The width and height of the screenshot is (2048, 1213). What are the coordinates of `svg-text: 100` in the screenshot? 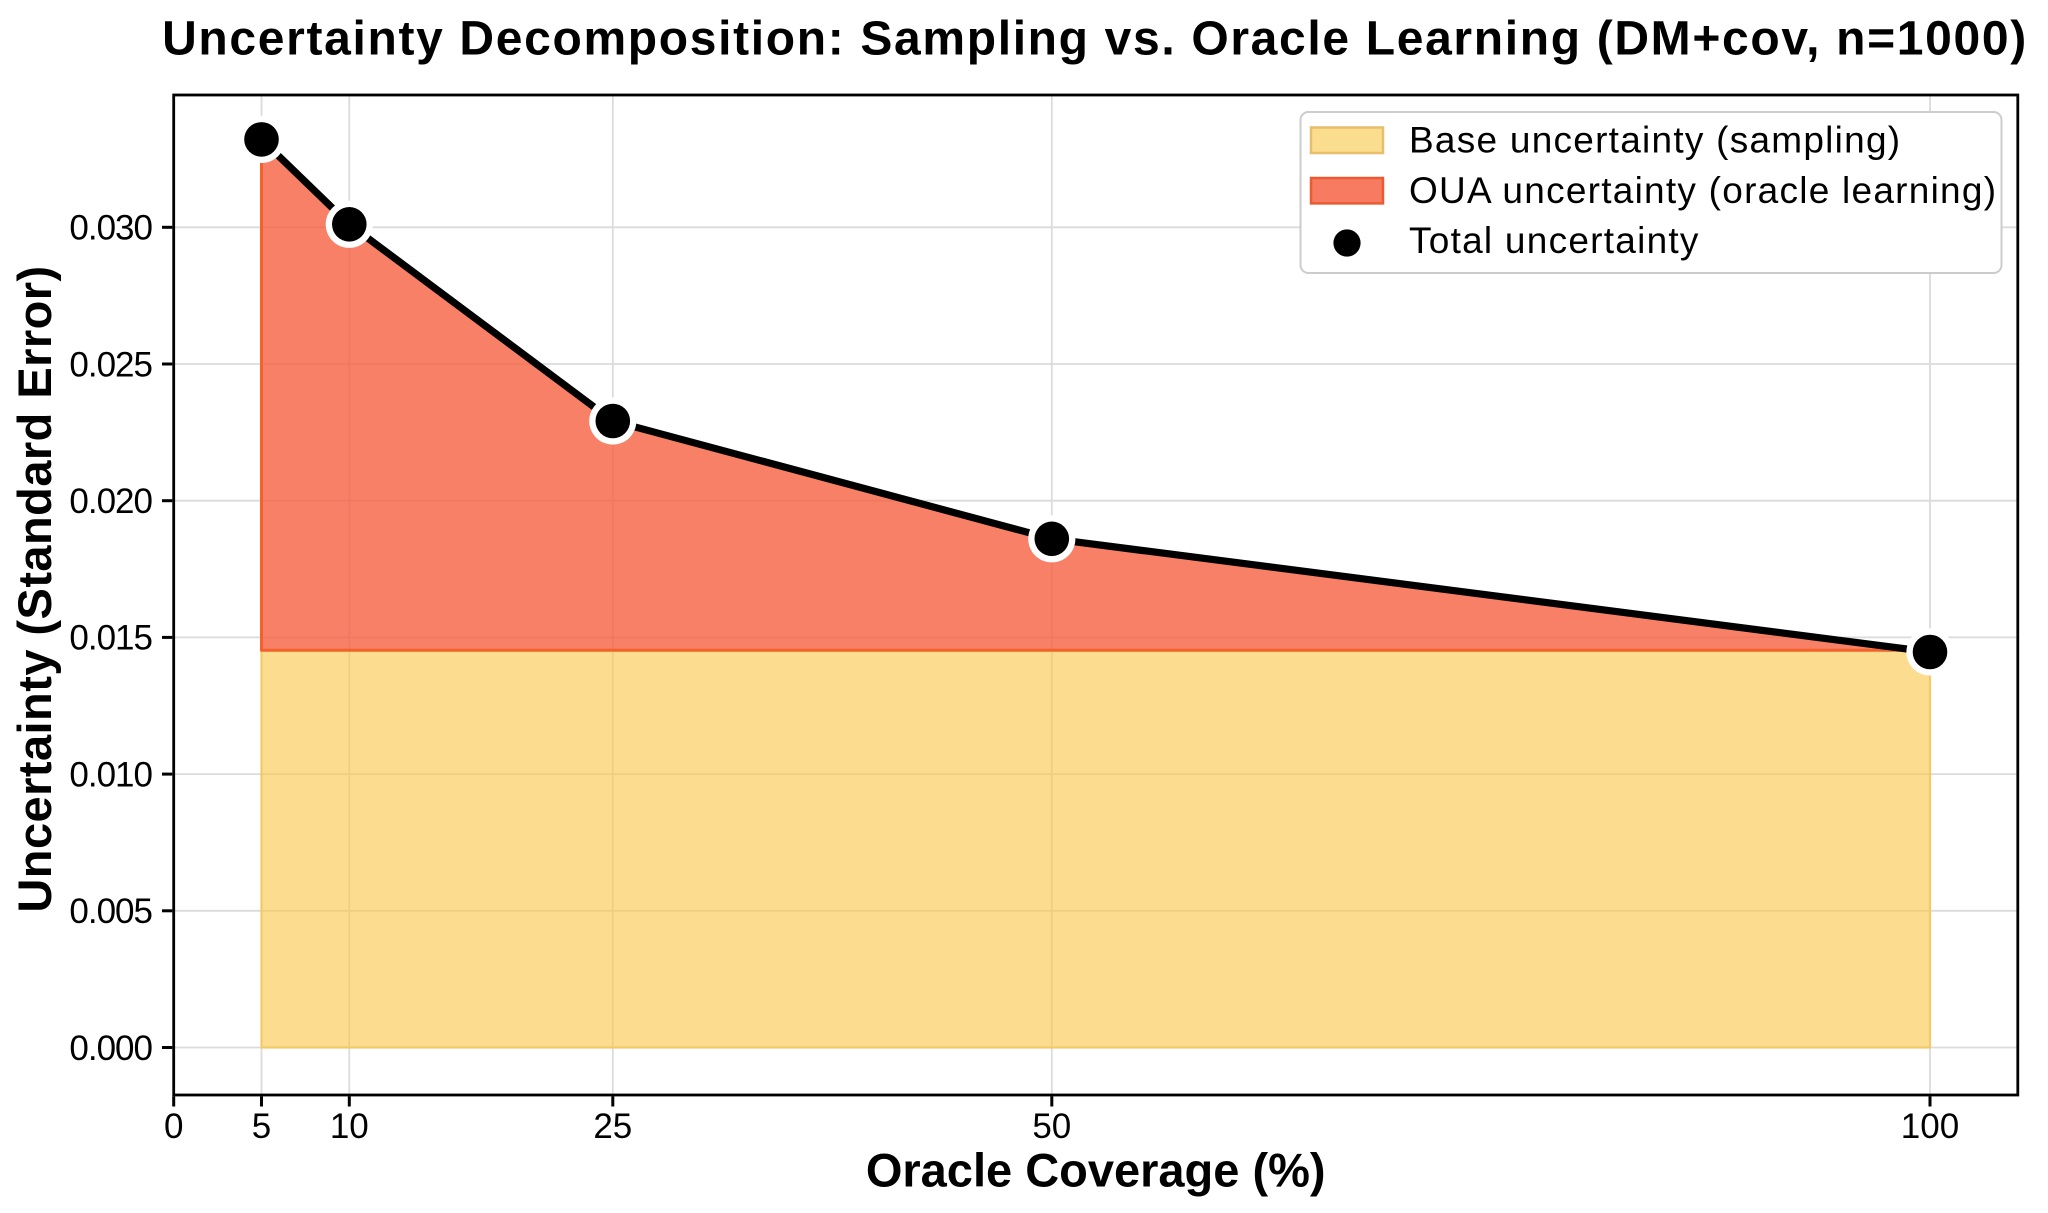 It's located at (1930, 1126).